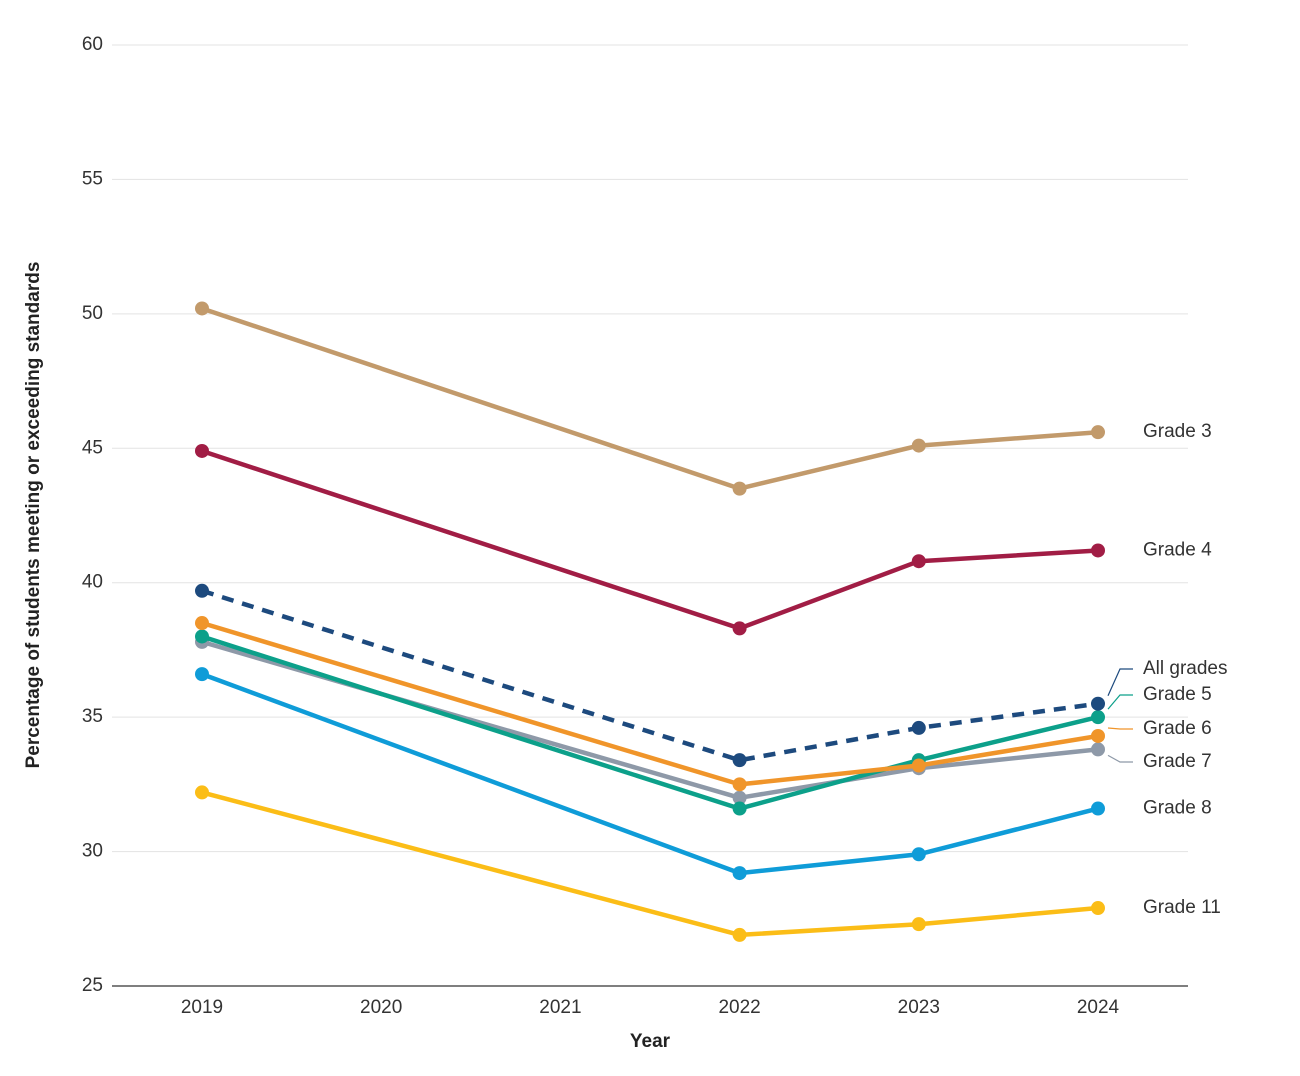  I want to click on series-label-grade-7: Grade 7, so click(1177, 761).